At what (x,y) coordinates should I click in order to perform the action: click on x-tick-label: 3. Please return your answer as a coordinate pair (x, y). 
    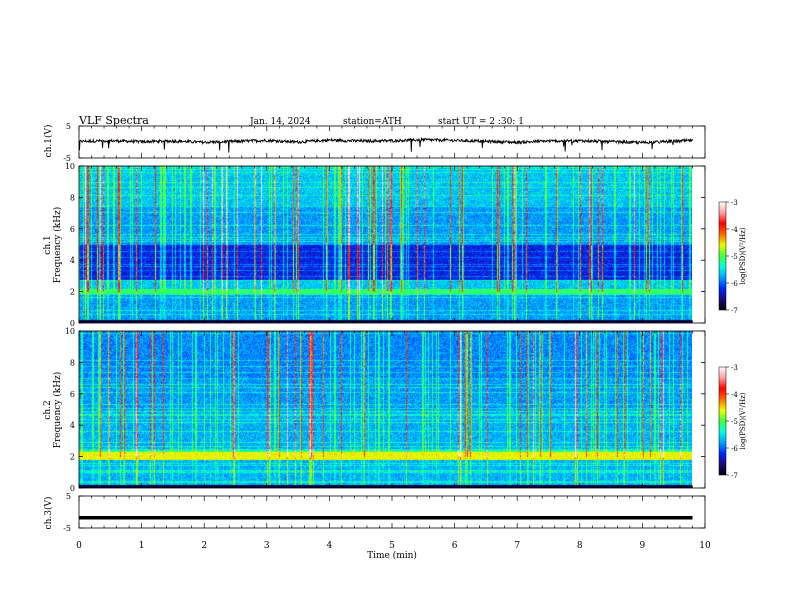
    Looking at the image, I should click on (267, 546).